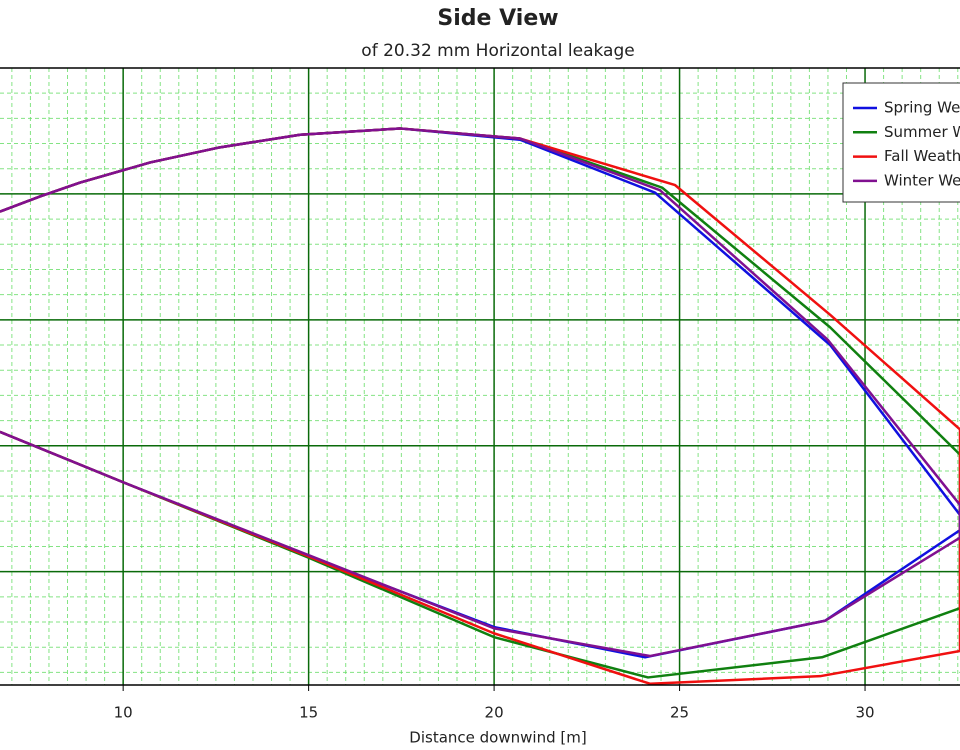 The height and width of the screenshot is (750, 960). I want to click on x-tick-label: 30, so click(864, 713).